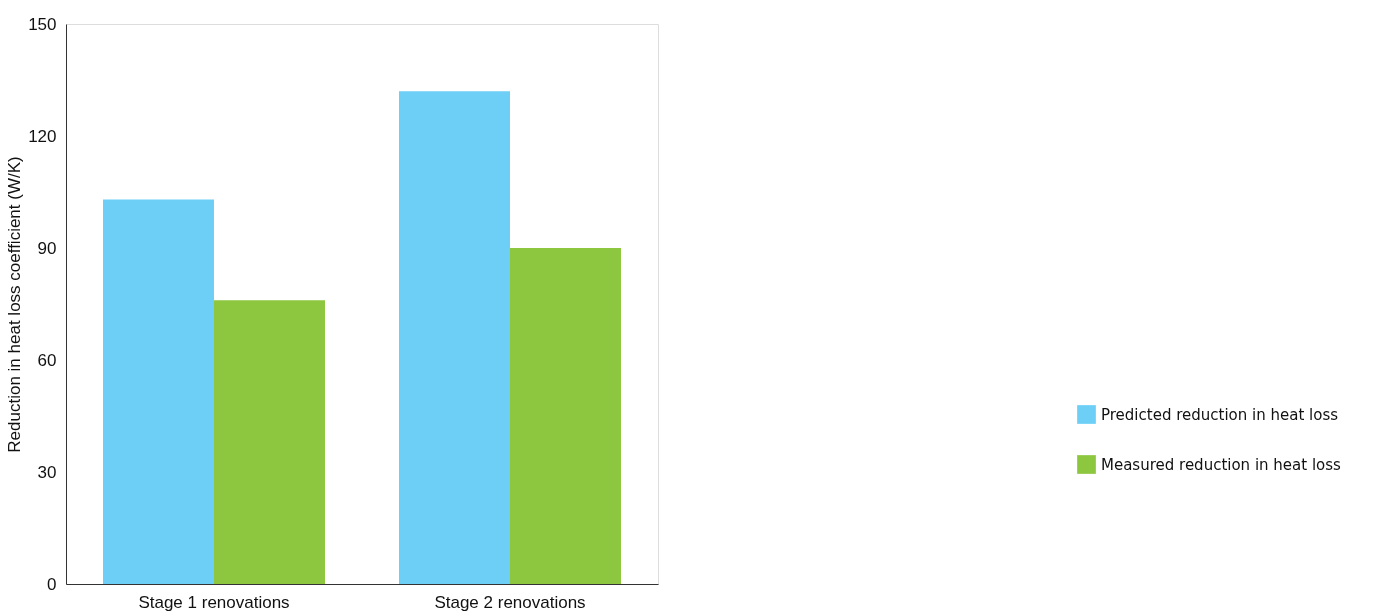 This screenshot has width=1389, height=615. What do you see at coordinates (214, 602) in the screenshot?
I see `x-tick-label: Stage 1 renovations` at bounding box center [214, 602].